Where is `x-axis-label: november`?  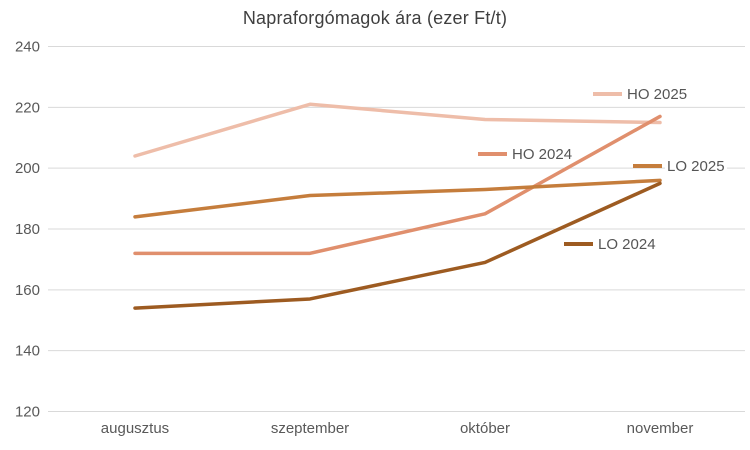 x-axis-label: november is located at coordinates (660, 428).